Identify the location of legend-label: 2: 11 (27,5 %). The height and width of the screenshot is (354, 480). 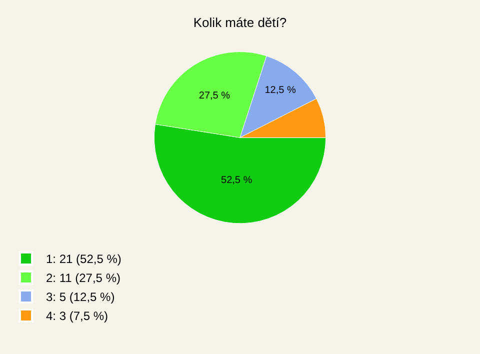
(83, 278).